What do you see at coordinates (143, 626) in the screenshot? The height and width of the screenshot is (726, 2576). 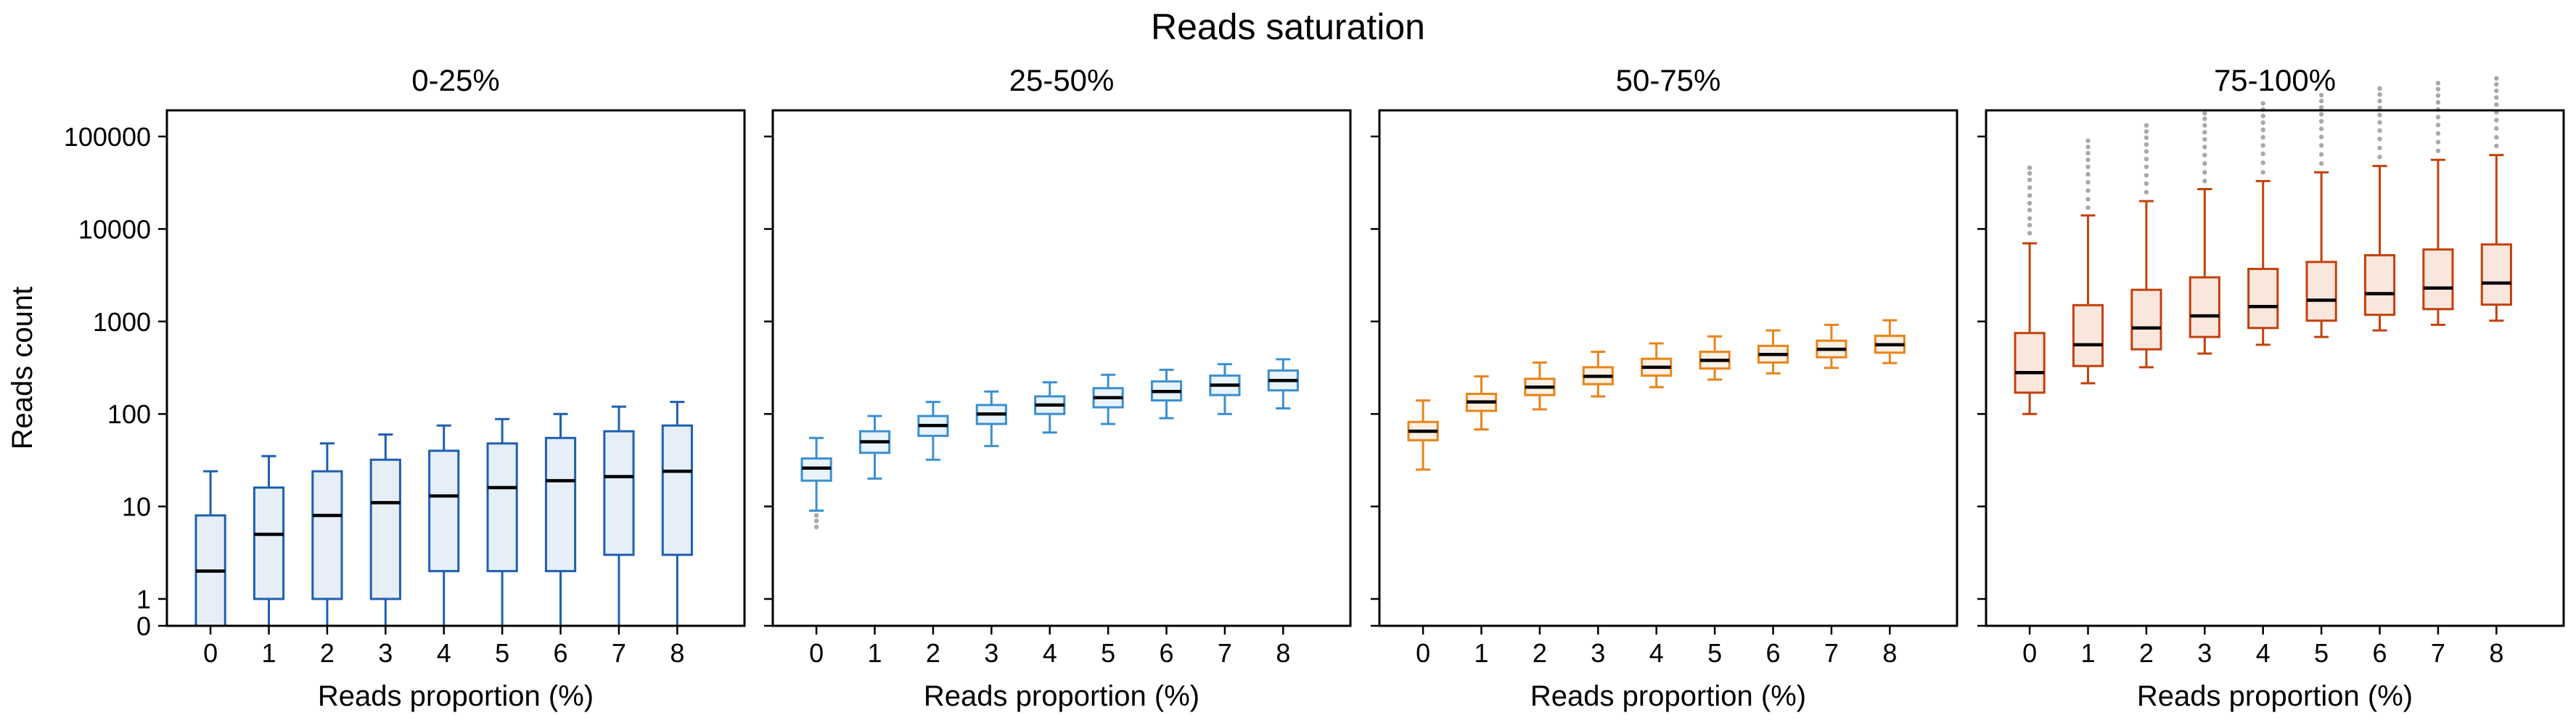 I see `y-tick-label: 0` at bounding box center [143, 626].